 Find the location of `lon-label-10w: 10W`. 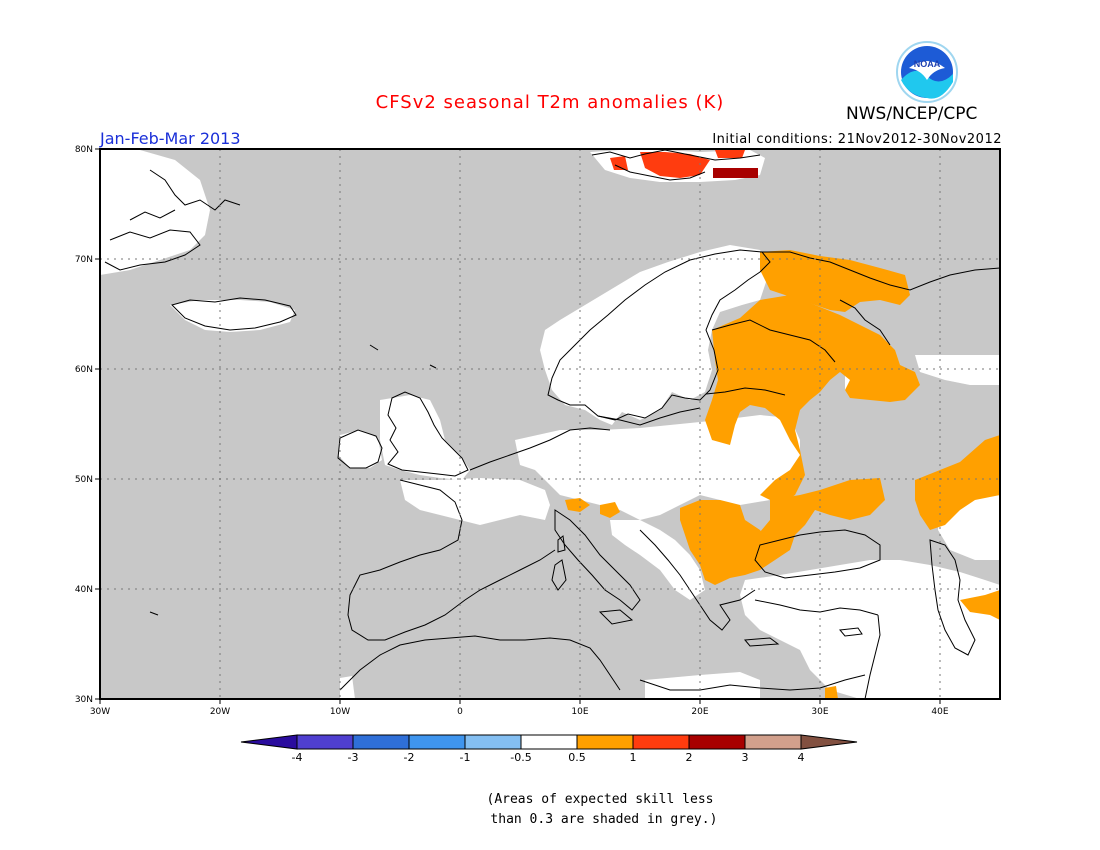

lon-label-10w: 10W is located at coordinates (340, 712).